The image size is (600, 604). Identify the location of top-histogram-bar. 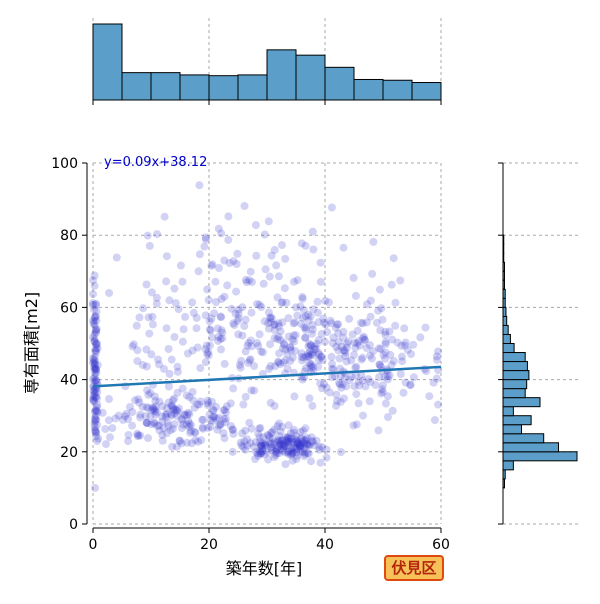
(194, 87).